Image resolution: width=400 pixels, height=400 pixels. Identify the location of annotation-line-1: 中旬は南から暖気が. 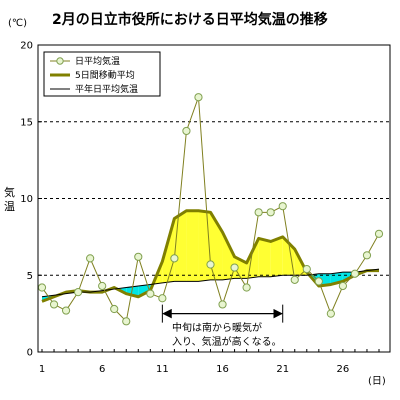
(217, 327).